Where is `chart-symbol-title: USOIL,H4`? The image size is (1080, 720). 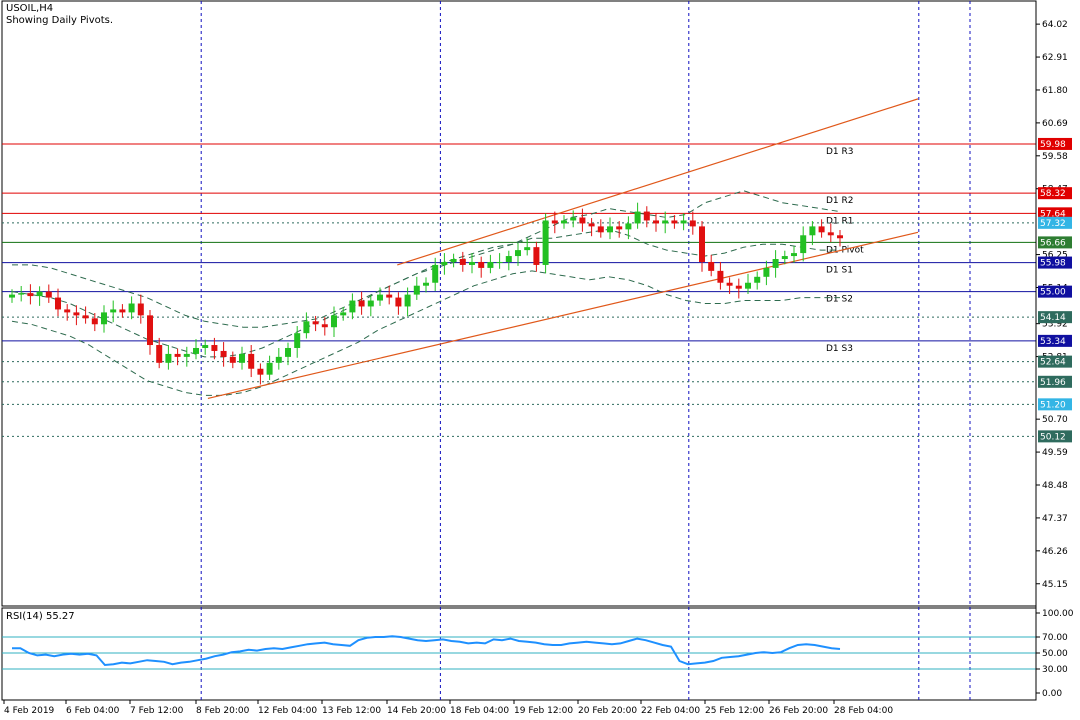
chart-symbol-title: USOIL,H4 is located at coordinates (30, 8).